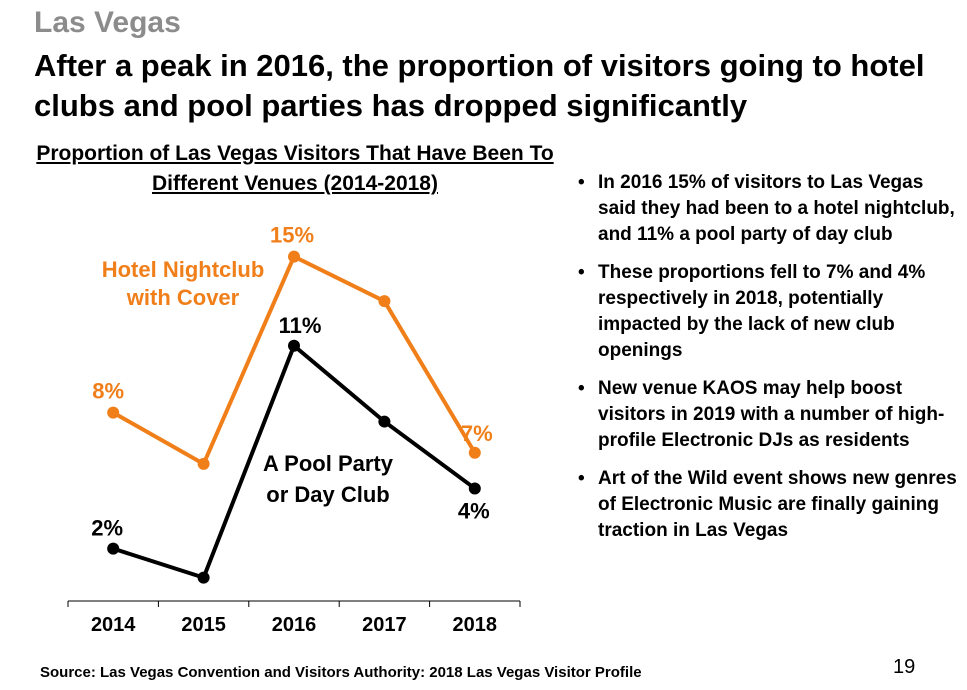 This screenshot has height=690, width=967. What do you see at coordinates (107, 22) in the screenshot?
I see `section-kicker: Las Vegas` at bounding box center [107, 22].